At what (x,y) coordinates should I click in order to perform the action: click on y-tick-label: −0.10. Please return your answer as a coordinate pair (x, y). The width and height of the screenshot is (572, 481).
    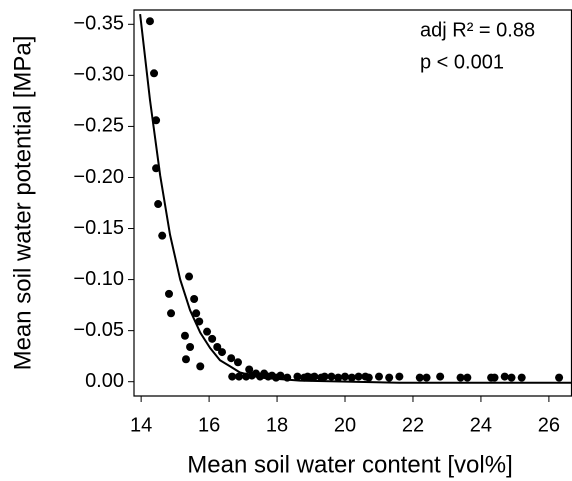
    Looking at the image, I should click on (98, 279).